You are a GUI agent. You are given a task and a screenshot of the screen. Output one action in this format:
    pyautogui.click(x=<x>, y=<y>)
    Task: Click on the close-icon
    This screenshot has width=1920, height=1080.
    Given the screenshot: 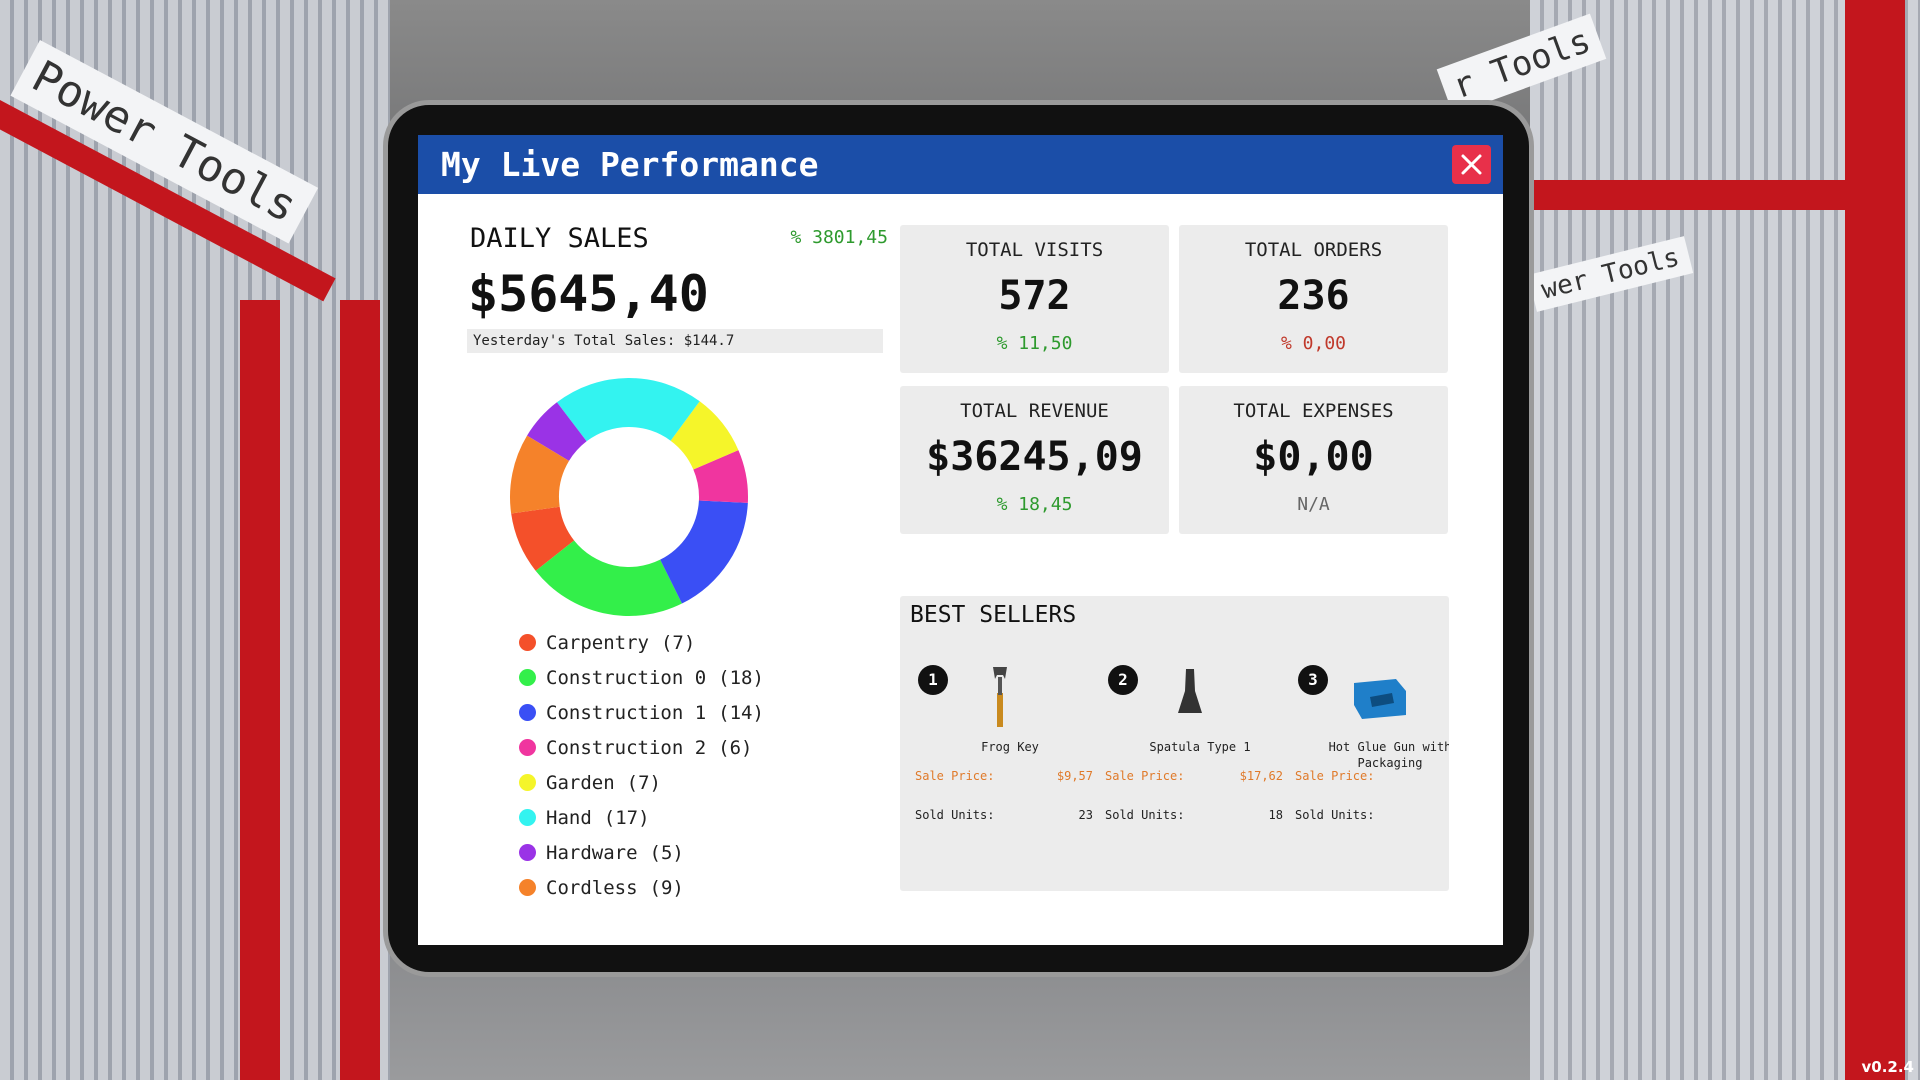 What is the action you would take?
    pyautogui.click(x=1471, y=164)
    